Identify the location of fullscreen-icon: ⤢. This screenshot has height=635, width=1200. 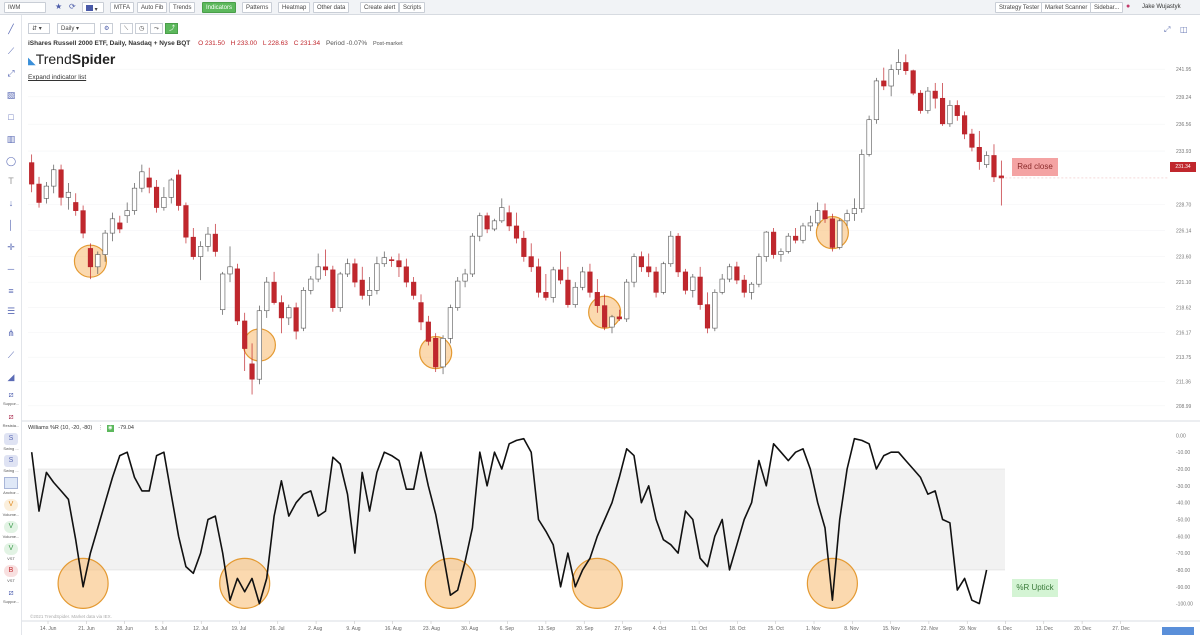
(1167, 29).